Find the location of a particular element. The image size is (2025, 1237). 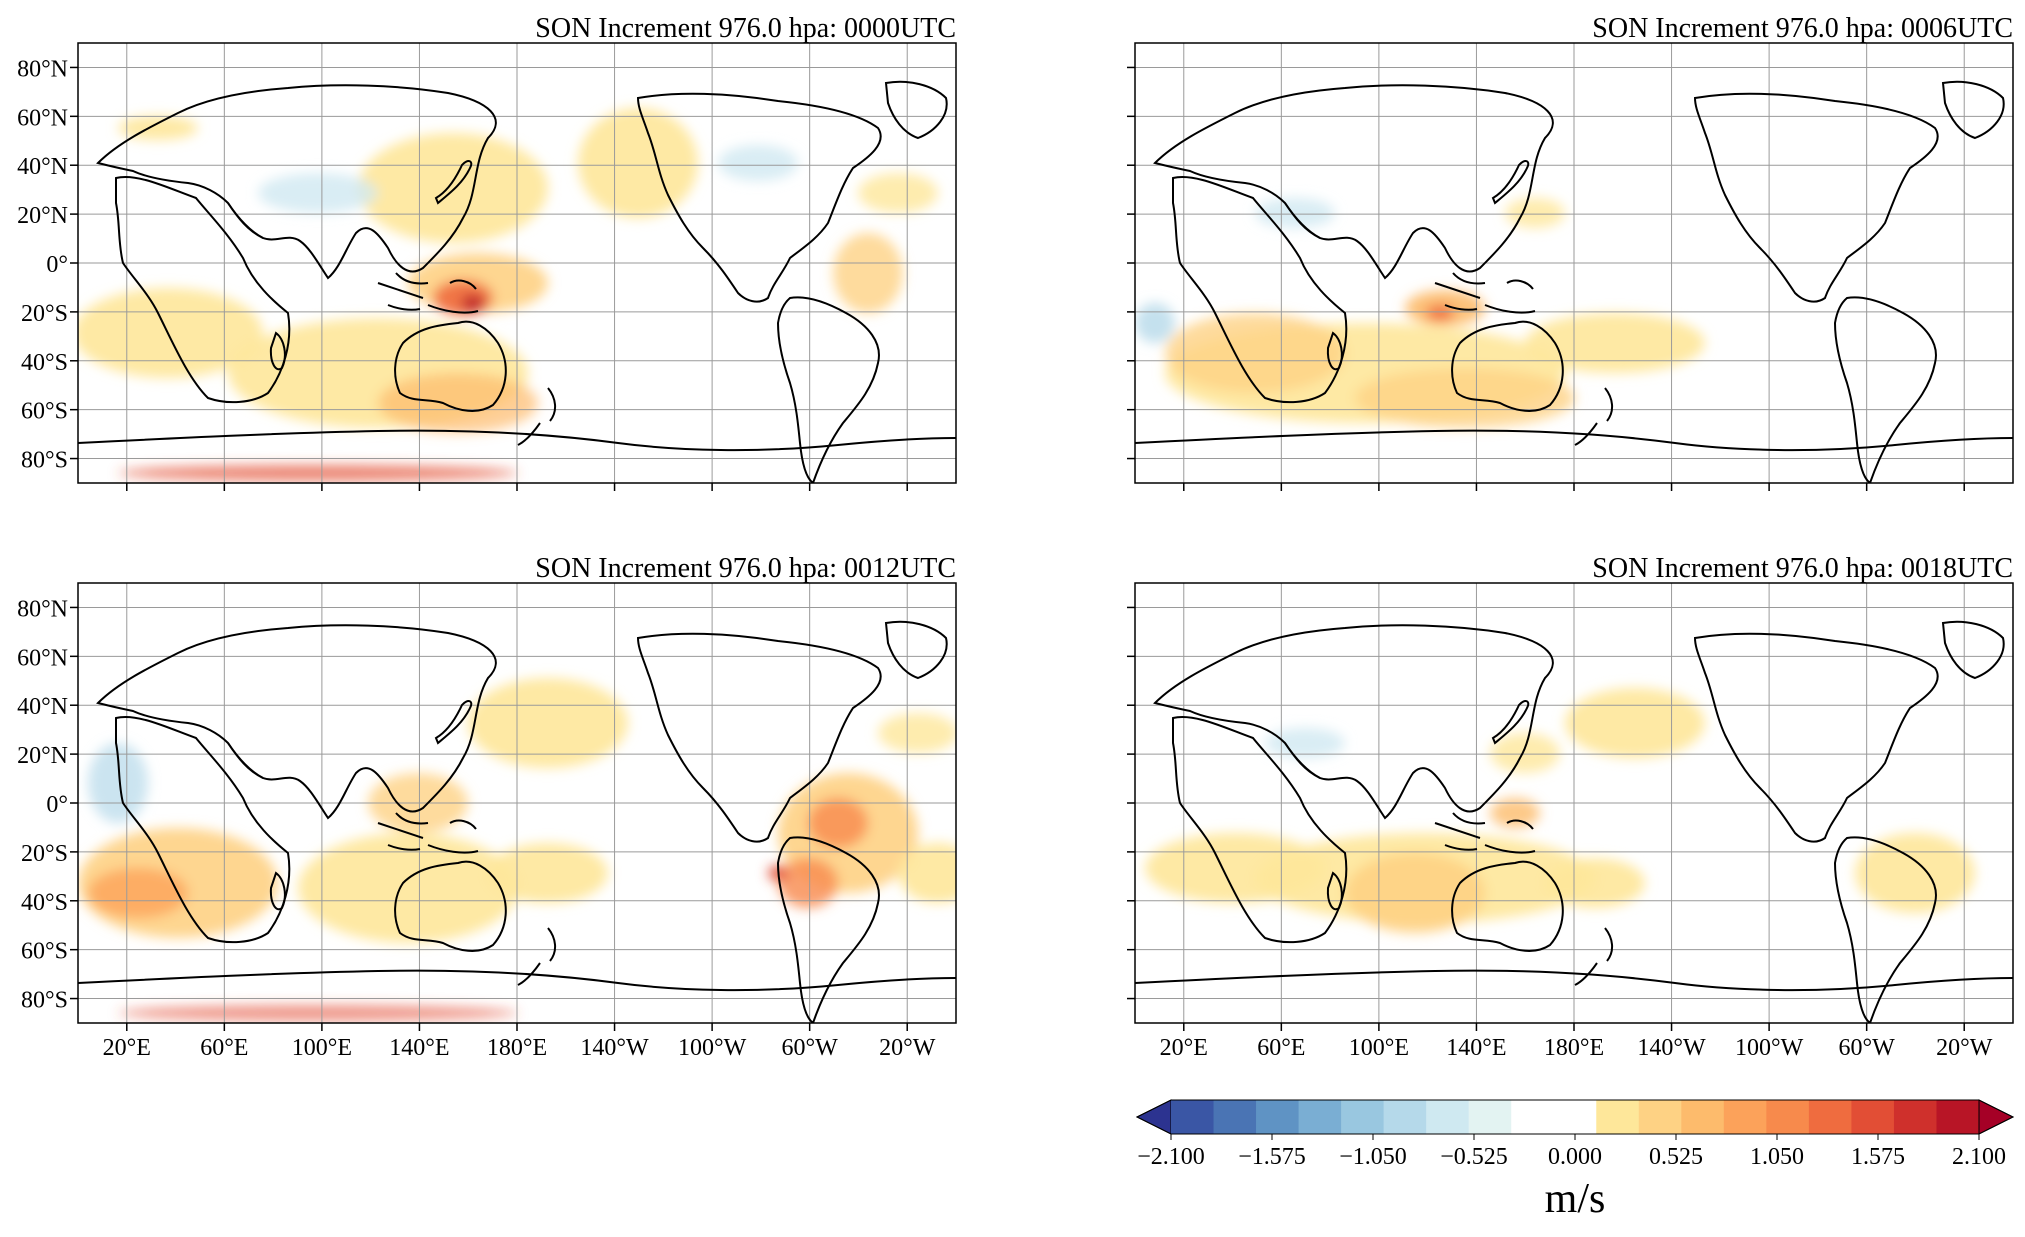

colorbar-min-extension is located at coordinates (1153, 1117).